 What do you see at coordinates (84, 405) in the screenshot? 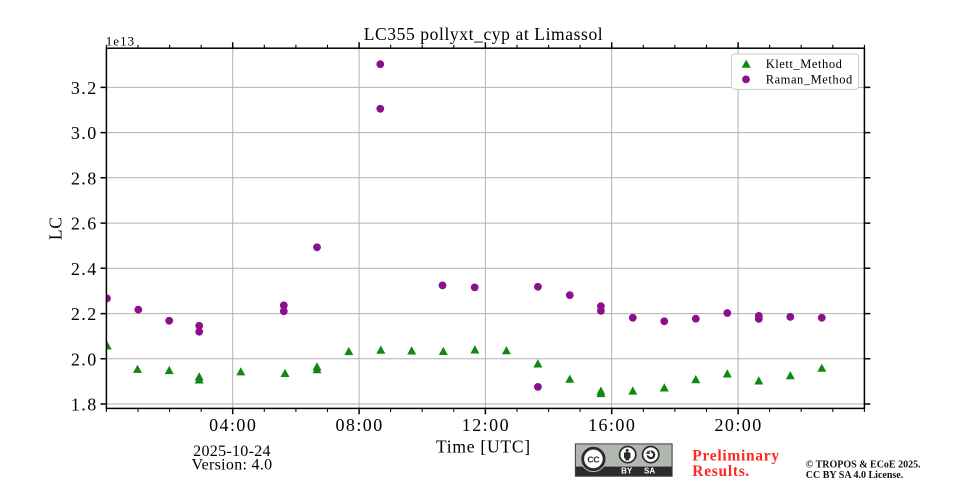
I see `svg-text: 1.8` at bounding box center [84, 405].